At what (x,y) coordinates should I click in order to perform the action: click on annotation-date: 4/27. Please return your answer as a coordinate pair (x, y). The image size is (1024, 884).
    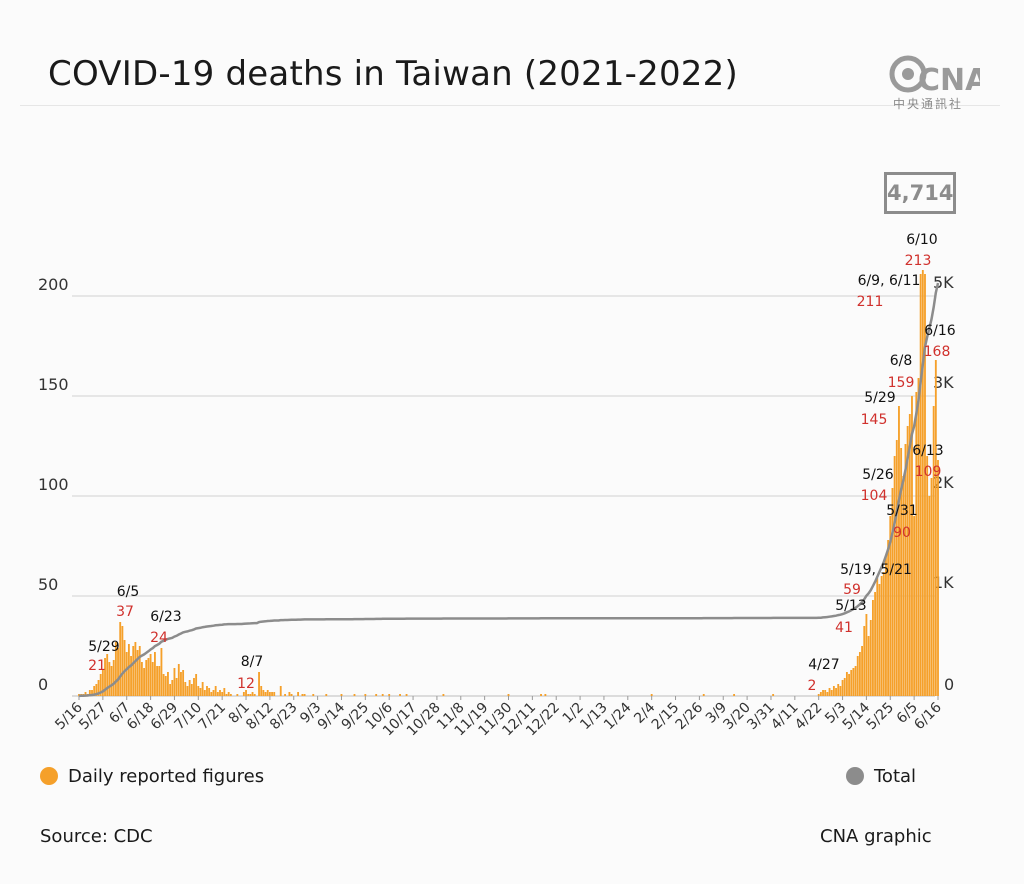
    Looking at the image, I should click on (823, 665).